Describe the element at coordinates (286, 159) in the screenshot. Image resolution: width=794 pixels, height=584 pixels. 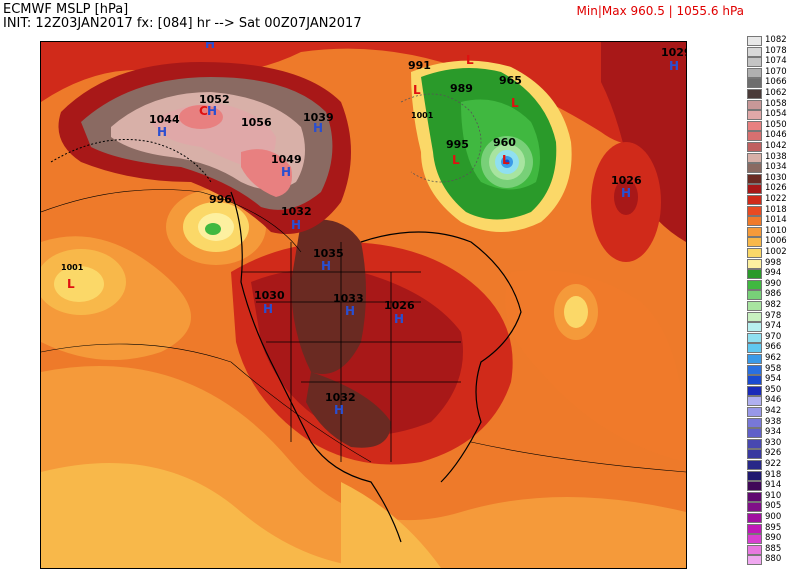
I see `pressure-label: 1049` at that location.